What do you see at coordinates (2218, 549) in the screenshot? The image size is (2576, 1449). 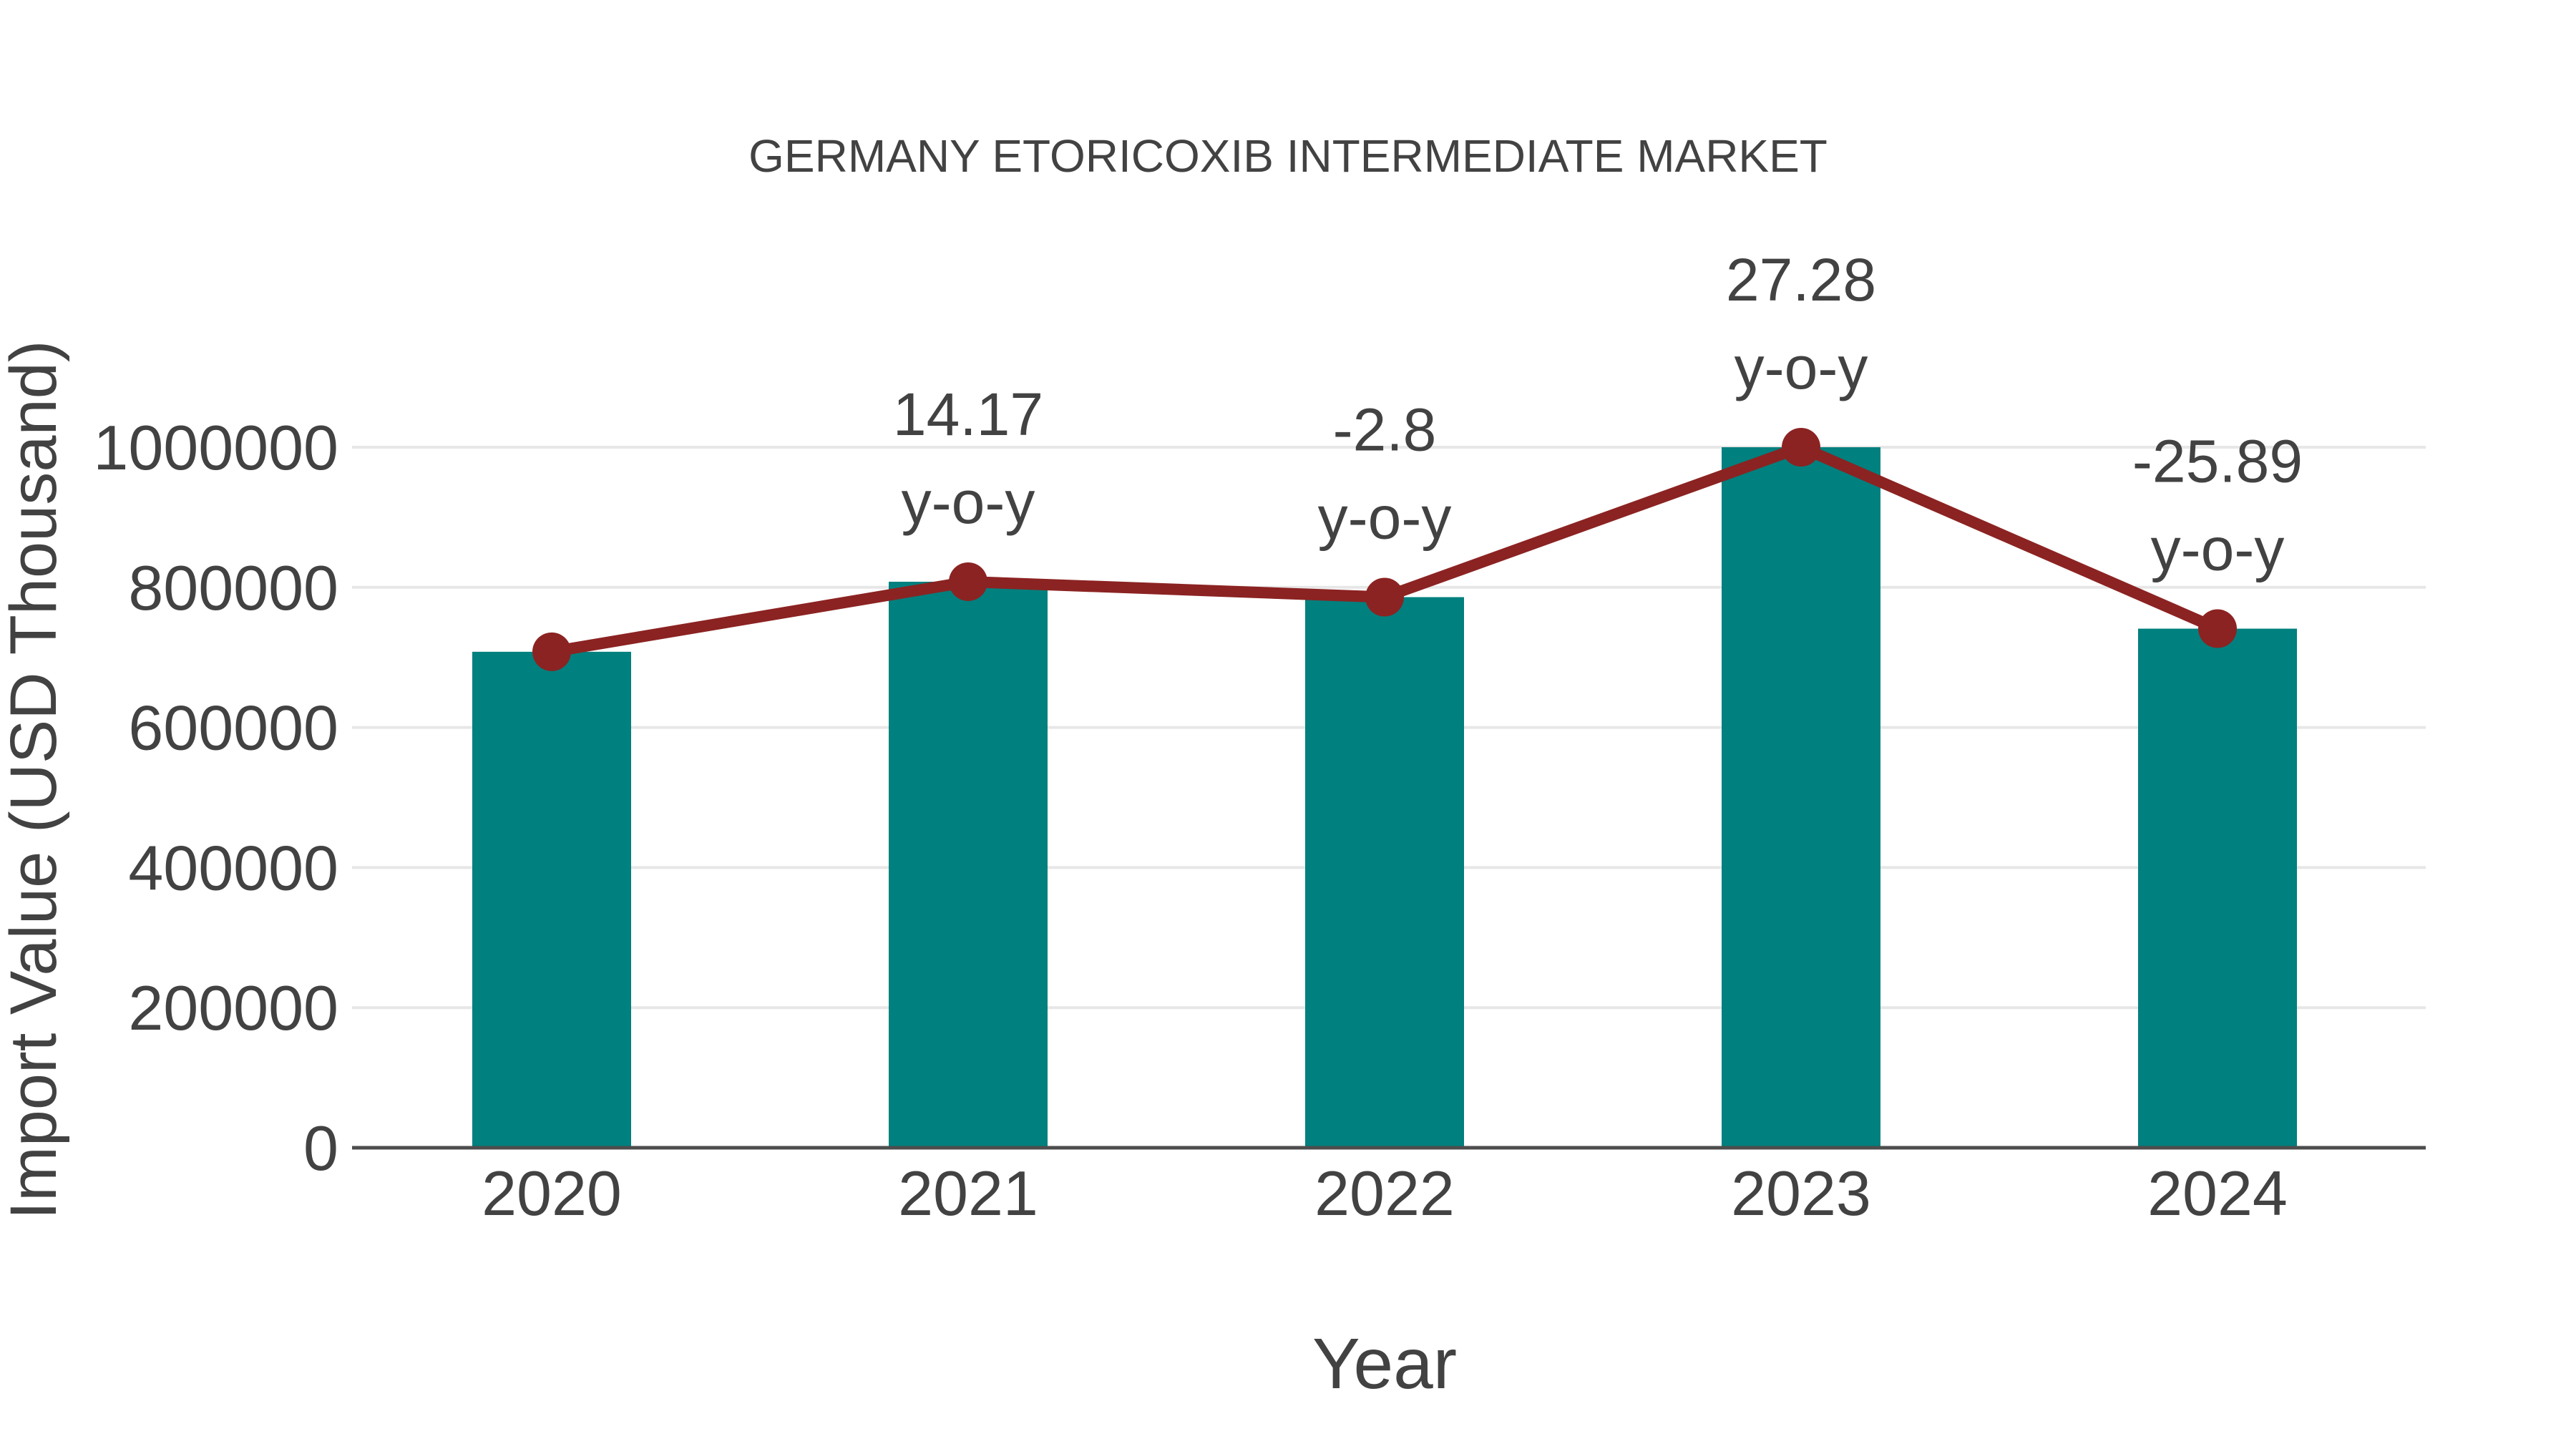 I see `annotation-unit-2024: y-o-y` at bounding box center [2218, 549].